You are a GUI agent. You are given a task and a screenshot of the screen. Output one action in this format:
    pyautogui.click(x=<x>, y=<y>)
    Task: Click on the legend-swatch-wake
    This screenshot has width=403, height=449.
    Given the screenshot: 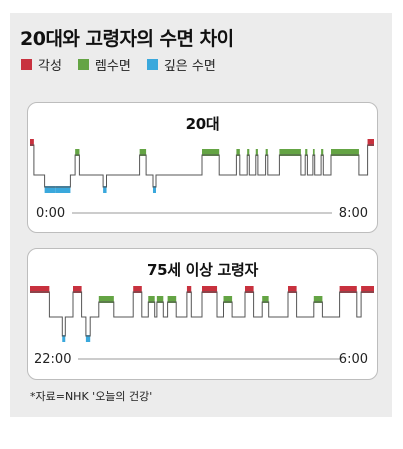 What is the action you would take?
    pyautogui.click(x=26, y=64)
    